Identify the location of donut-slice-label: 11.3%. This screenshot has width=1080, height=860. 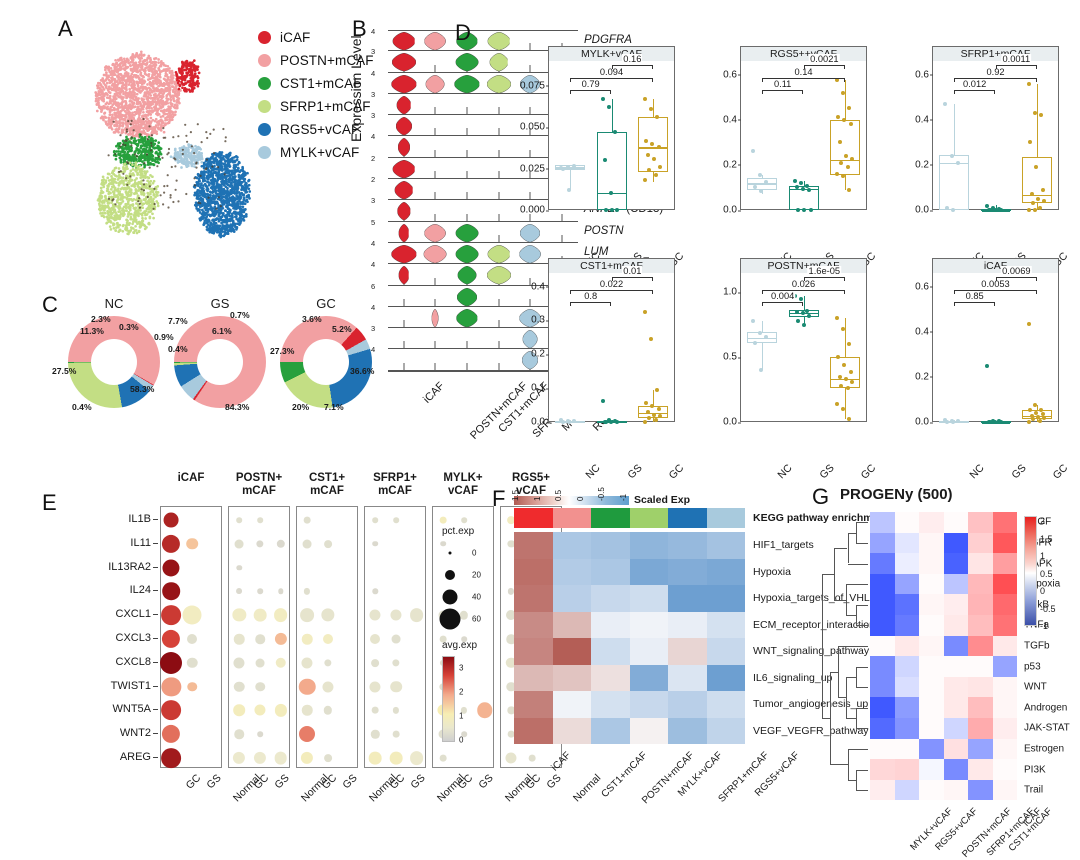
(92, 331).